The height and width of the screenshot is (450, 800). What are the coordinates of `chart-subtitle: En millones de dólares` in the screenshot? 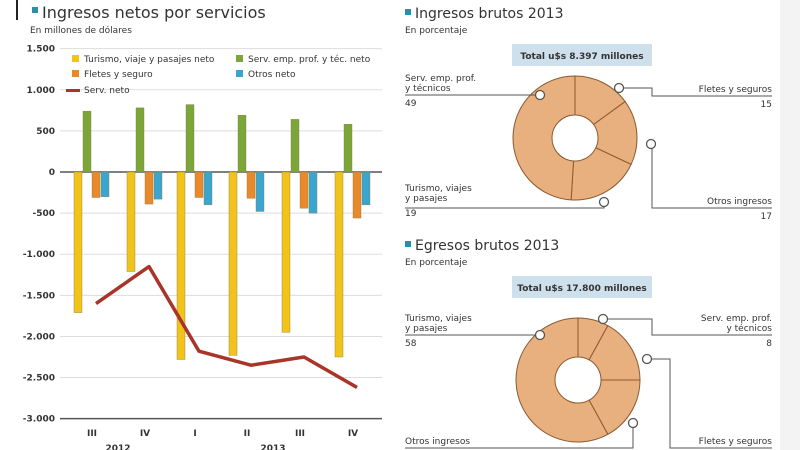 It's located at (81, 30).